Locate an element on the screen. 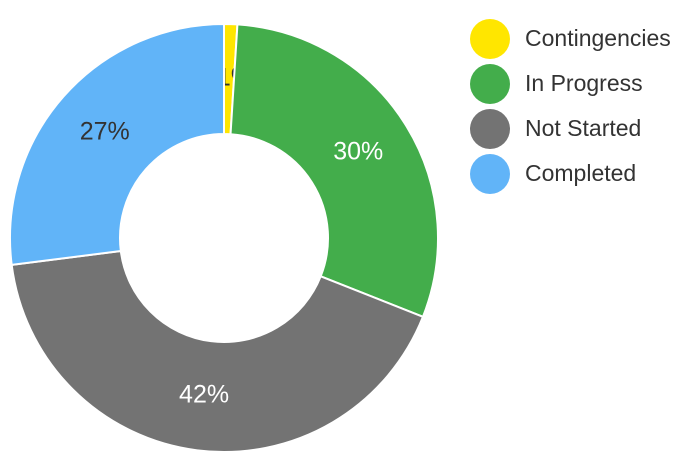 This screenshot has width=678, height=470. legend-item-completed: Completed is located at coordinates (574, 173).